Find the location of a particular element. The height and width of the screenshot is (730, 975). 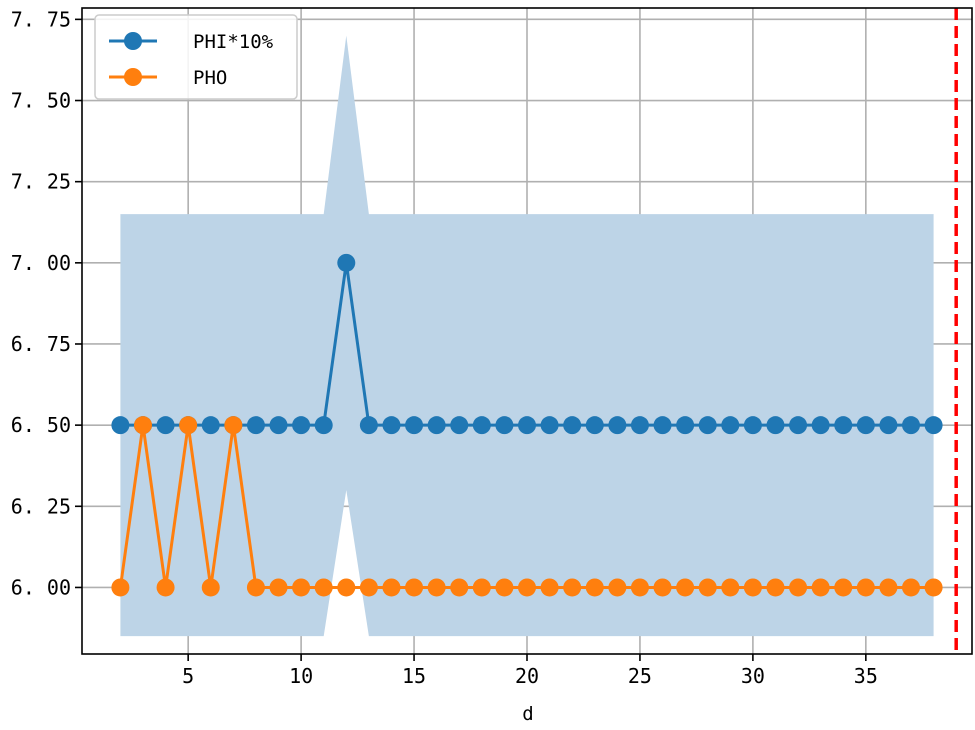

y-tick-label: 6. 25 is located at coordinates (41, 506).